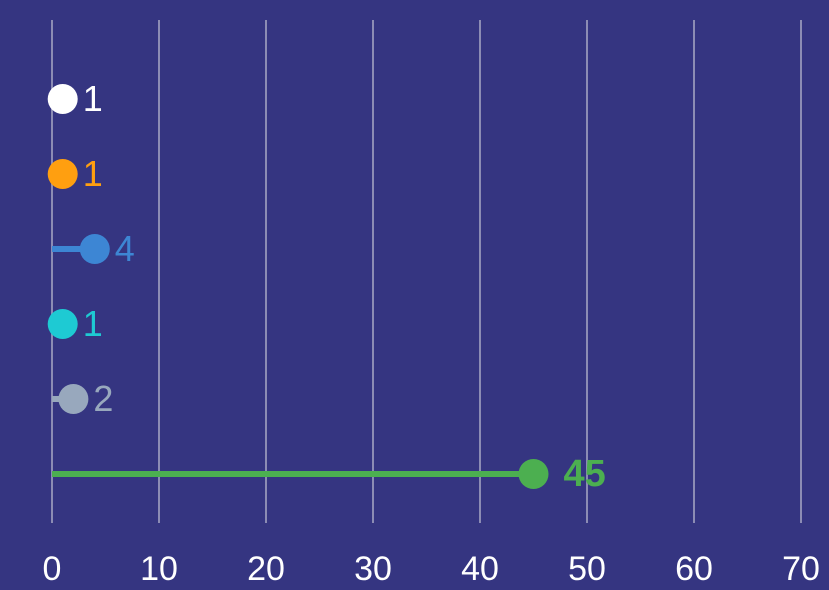  Describe the element at coordinates (431, 569) in the screenshot. I see `x-axis-ticks: 0 10 20 30 40 50 60 70` at that location.